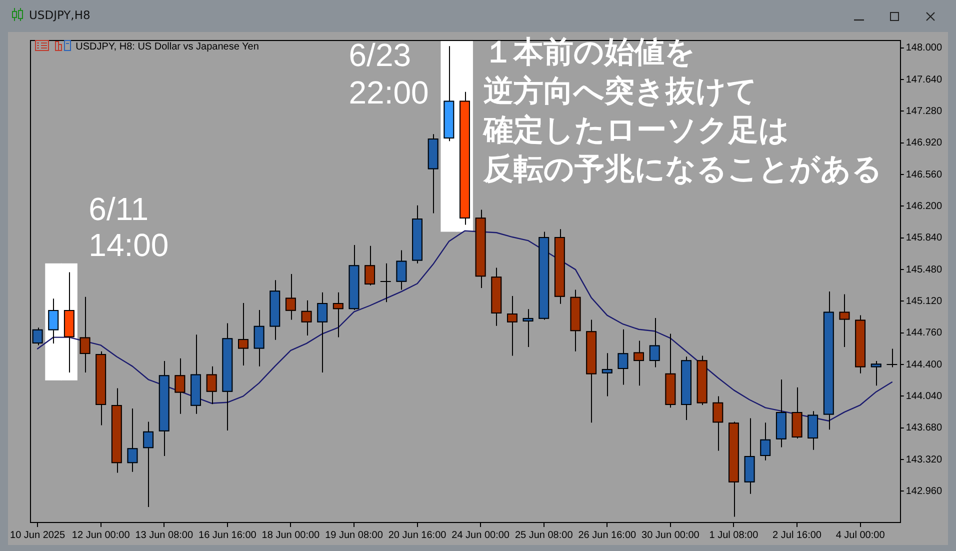  What do you see at coordinates (924, 460) in the screenshot?
I see `y-tick-label: 143.320` at bounding box center [924, 460].